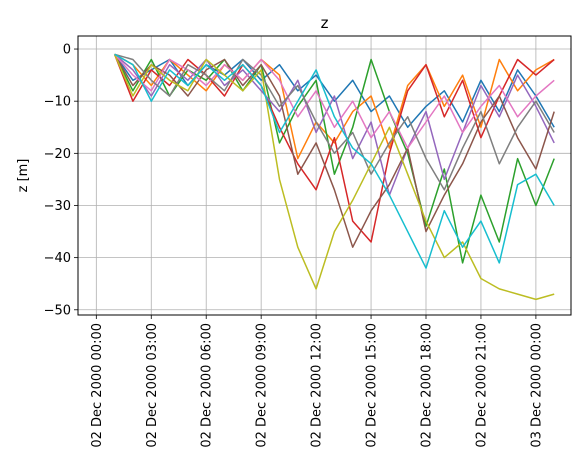 The image size is (575, 459). Describe the element at coordinates (97, 385) in the screenshot. I see `x-tick-label: 02 Dec 2000 00:00` at that location.